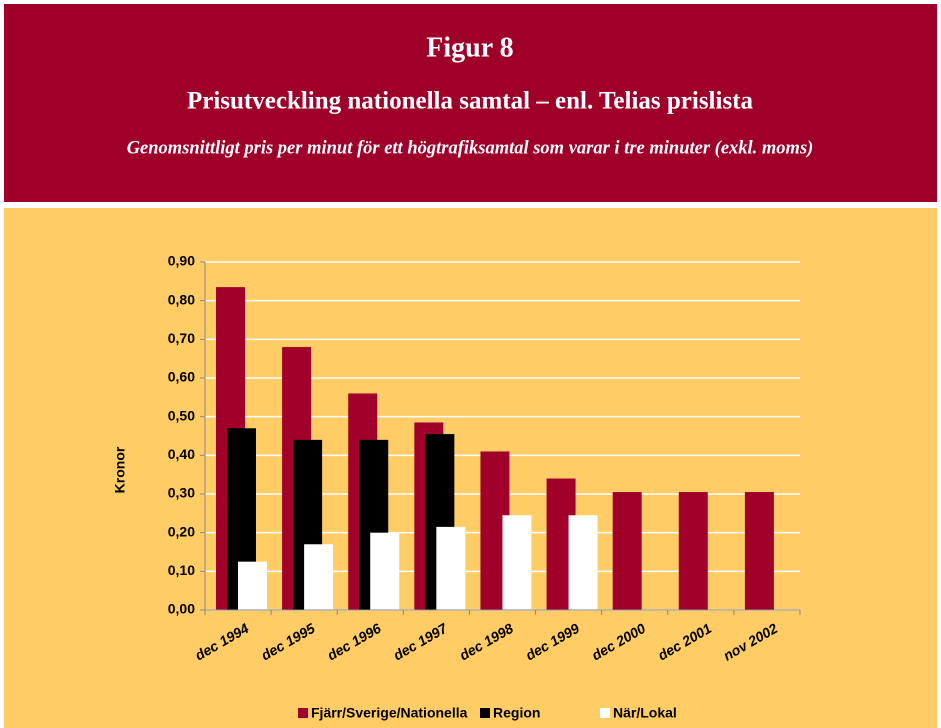 The height and width of the screenshot is (728, 941). What do you see at coordinates (181, 570) in the screenshot?
I see `y-tick-label: 0,10` at bounding box center [181, 570].